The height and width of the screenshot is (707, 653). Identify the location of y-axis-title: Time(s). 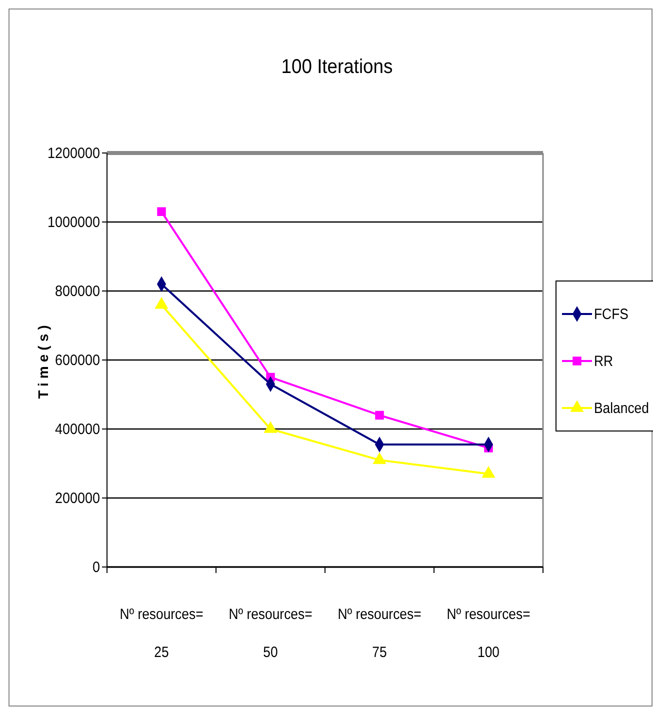
(43, 360).